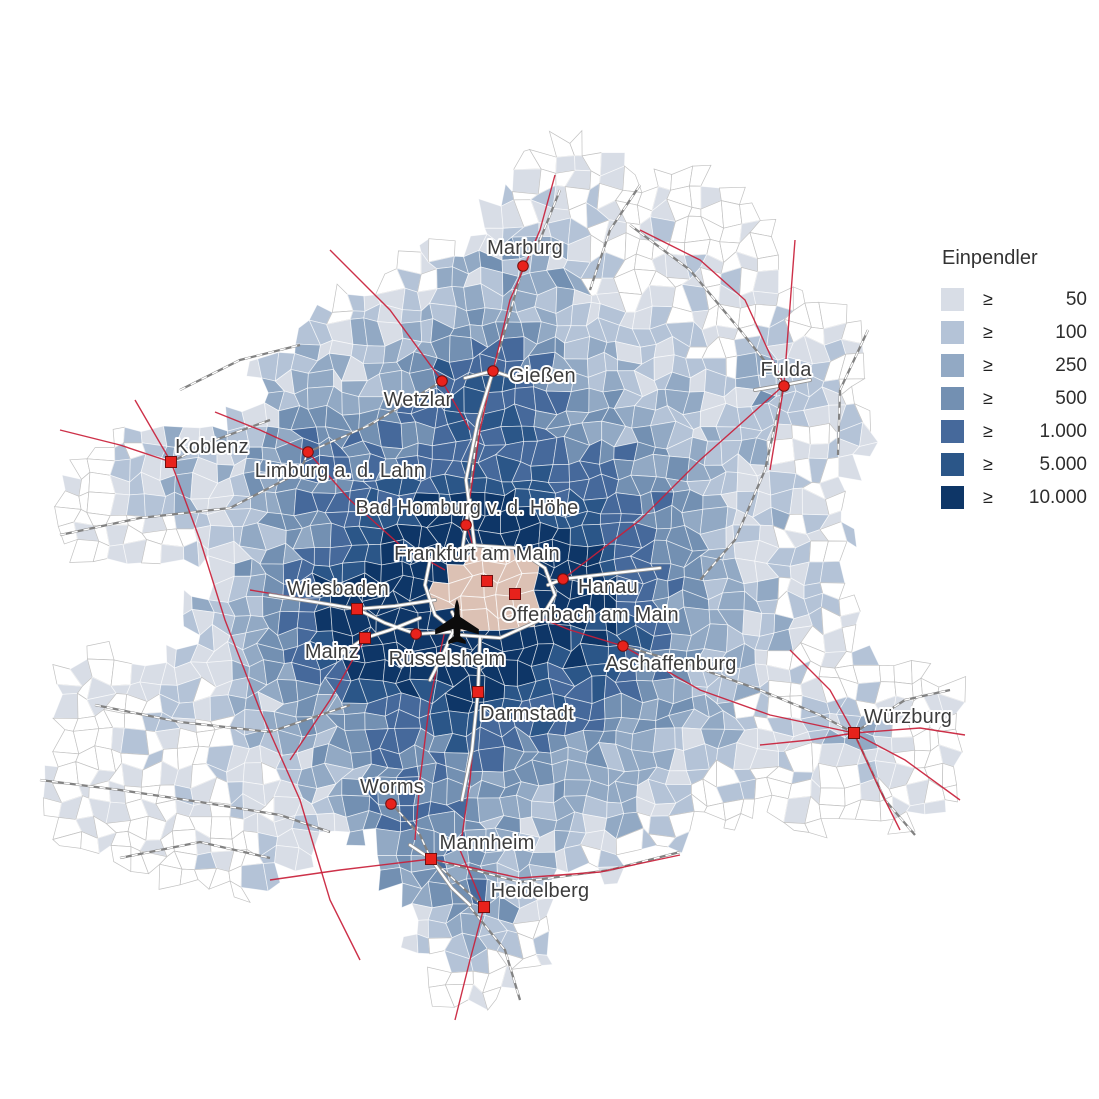 This screenshot has width=1099, height=1099. What do you see at coordinates (392, 787) in the screenshot?
I see `city-label-worms: Worms` at bounding box center [392, 787].